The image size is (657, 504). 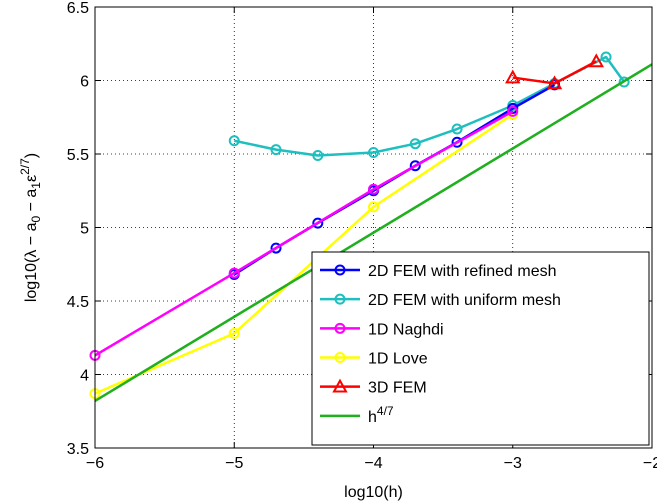 I want to click on y-tick-label: 6, so click(x=84, y=82).